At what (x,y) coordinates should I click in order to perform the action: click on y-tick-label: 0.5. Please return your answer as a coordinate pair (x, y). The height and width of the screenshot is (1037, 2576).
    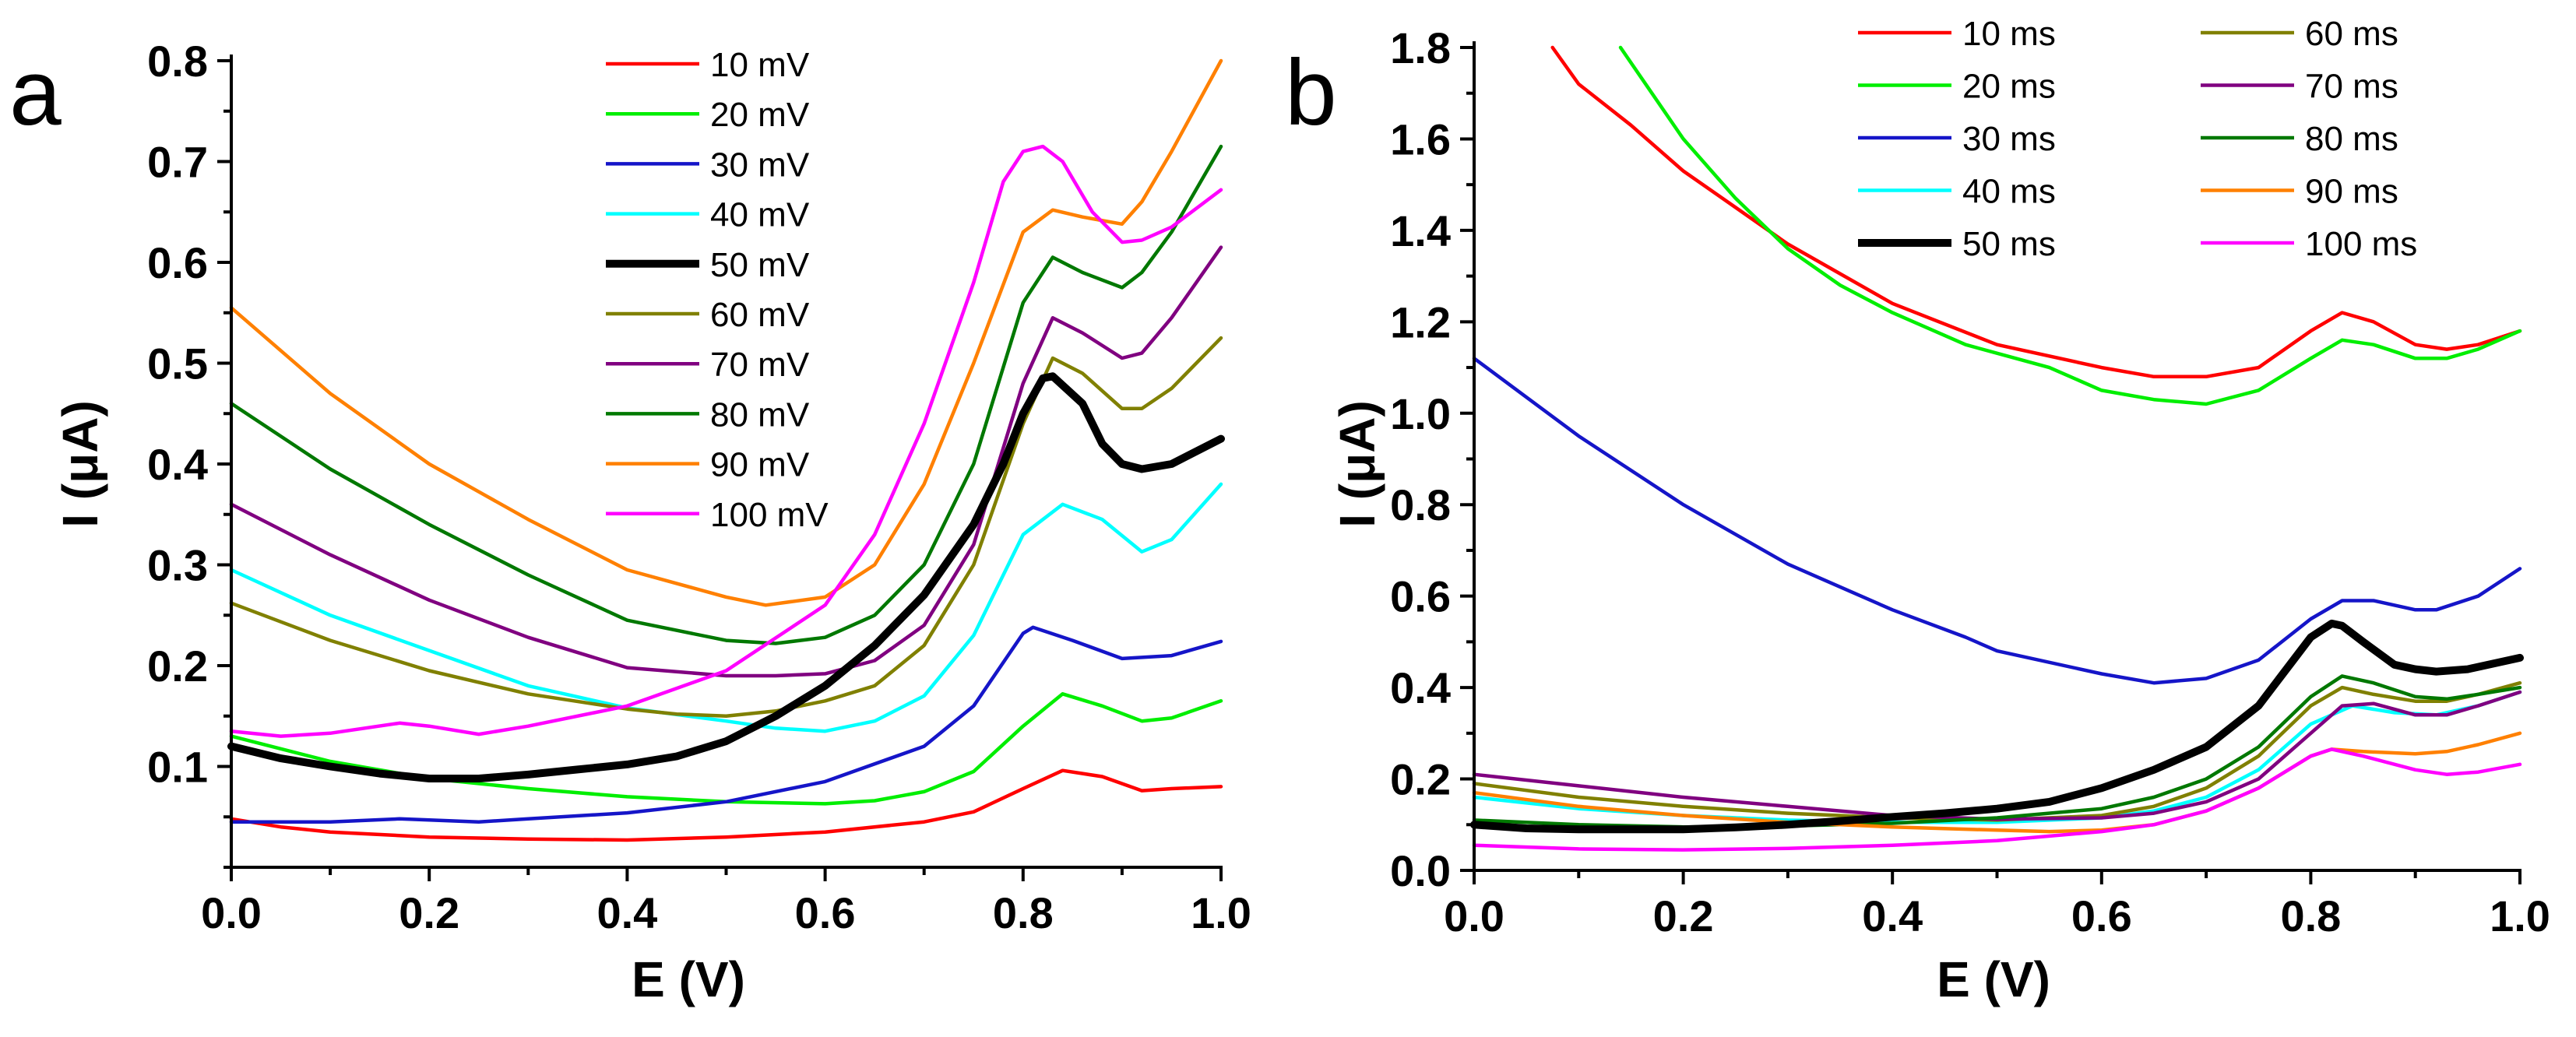
    Looking at the image, I should click on (177, 364).